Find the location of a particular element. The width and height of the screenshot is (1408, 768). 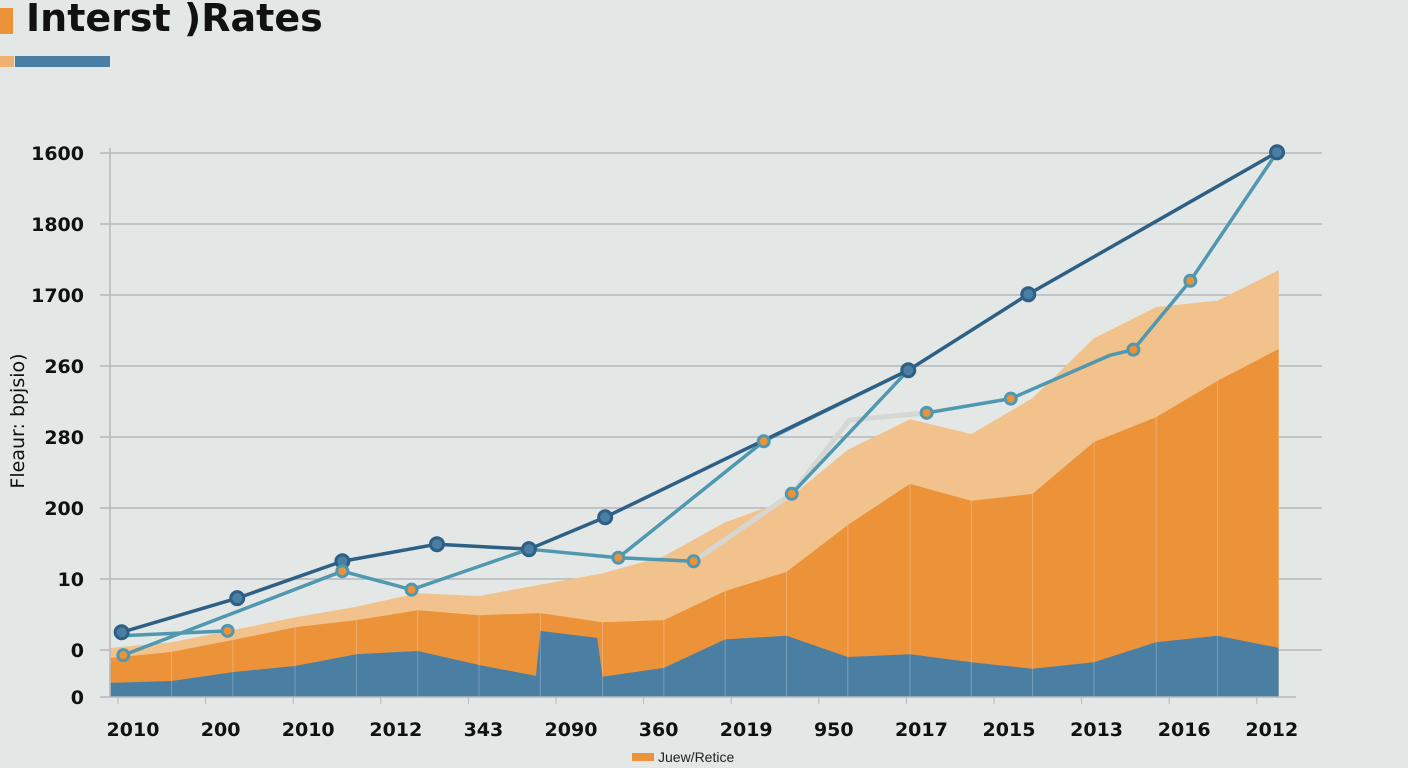

title-accent-orange is located at coordinates (6, 21).